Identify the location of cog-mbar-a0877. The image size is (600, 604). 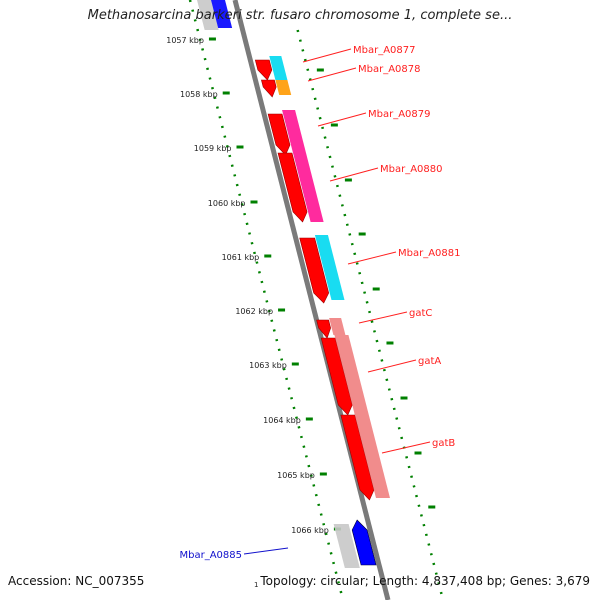
(278, 68).